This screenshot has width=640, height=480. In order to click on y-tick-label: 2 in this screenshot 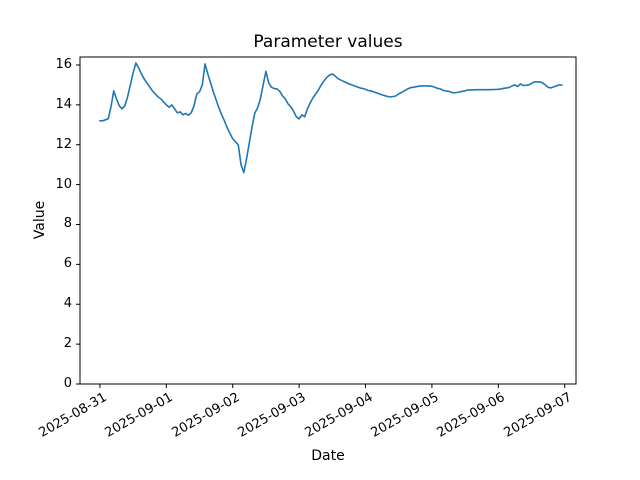, I will do `click(67, 344)`.